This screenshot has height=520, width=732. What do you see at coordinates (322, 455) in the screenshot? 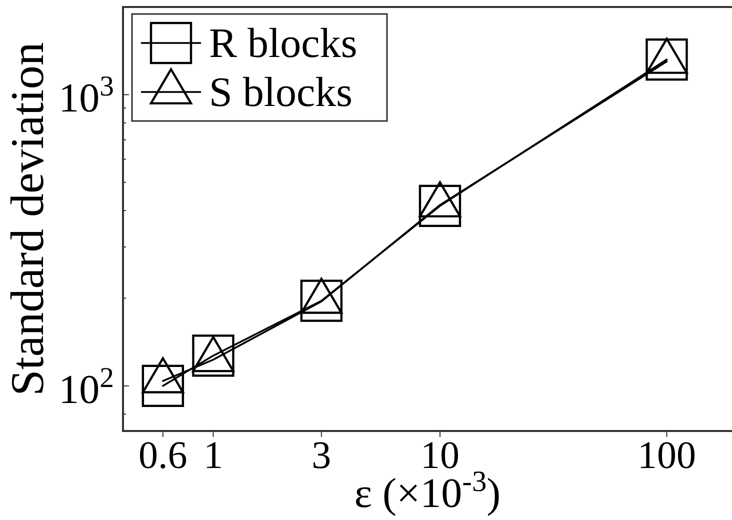
I see `x-tick-label: 3` at bounding box center [322, 455].